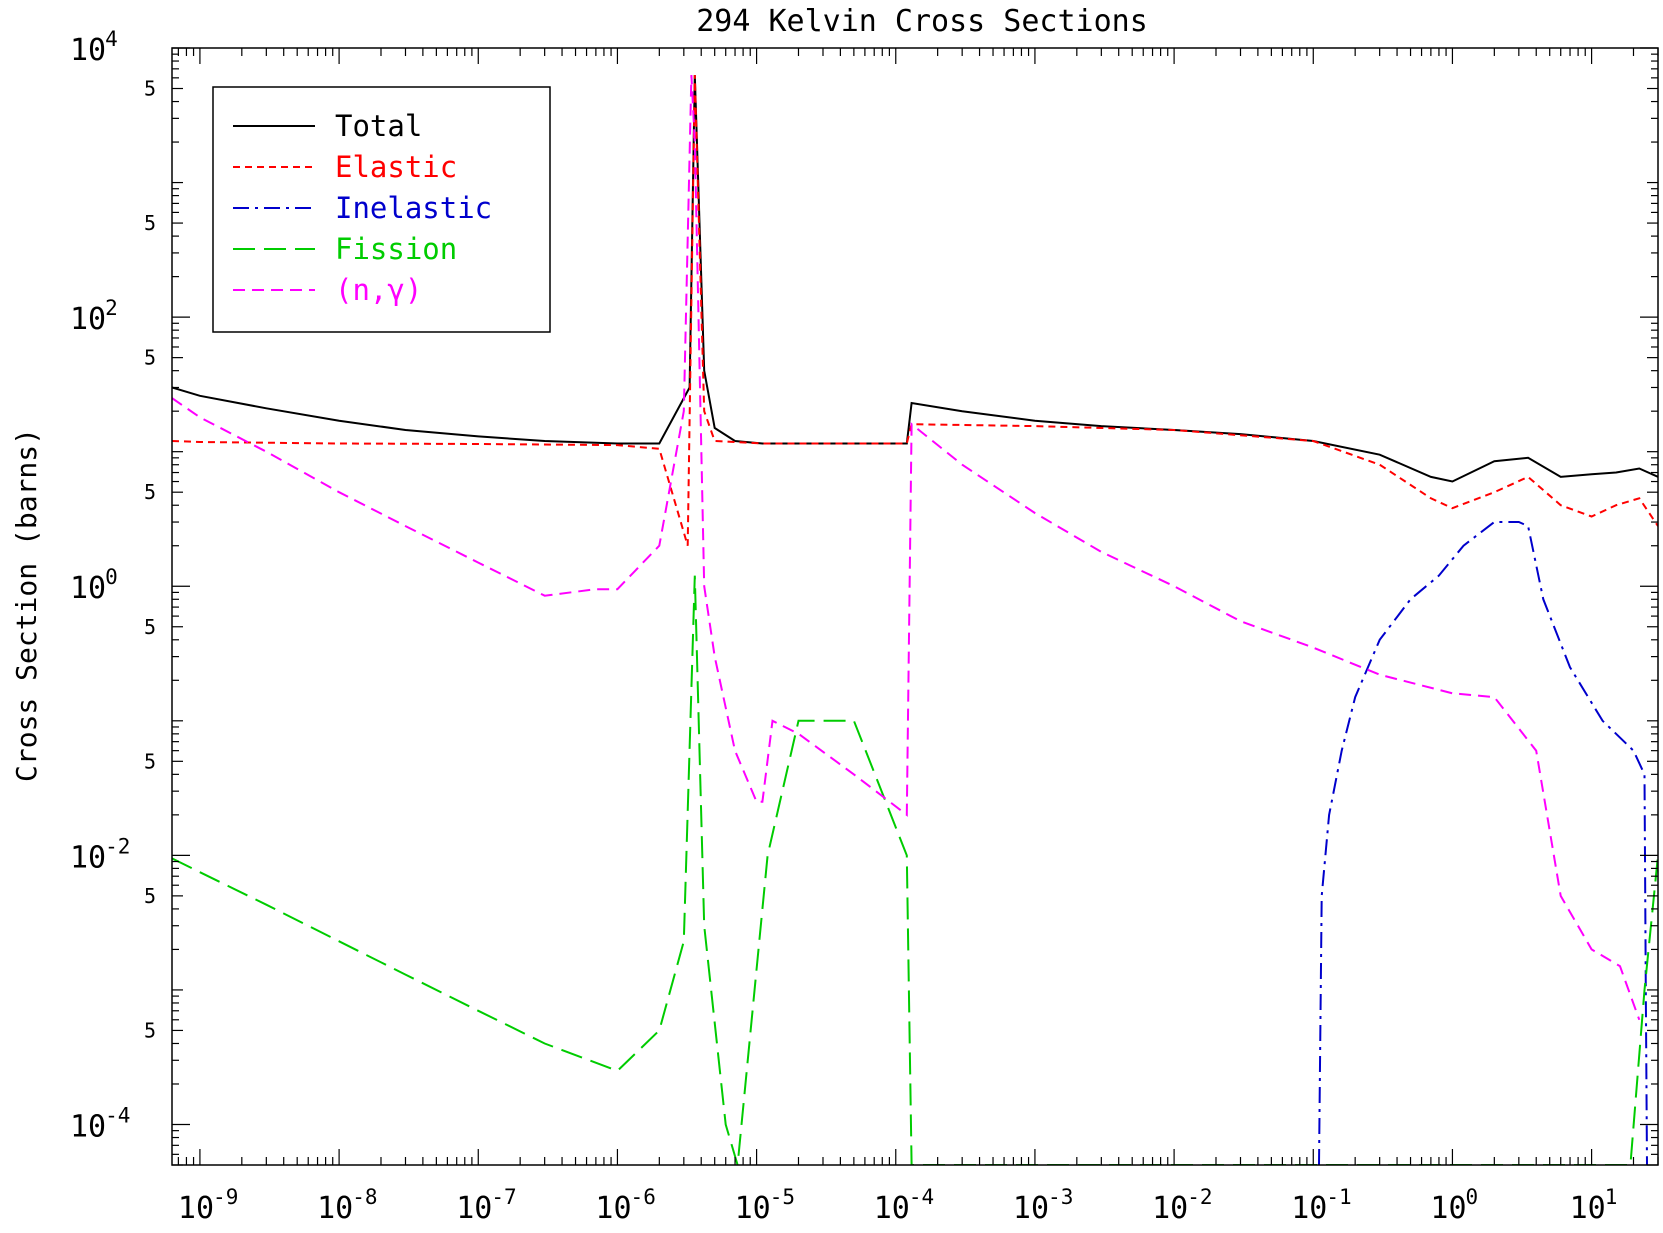 The height and width of the screenshot is (1233, 1663). I want to click on legend-label: Elastic, so click(396, 167).